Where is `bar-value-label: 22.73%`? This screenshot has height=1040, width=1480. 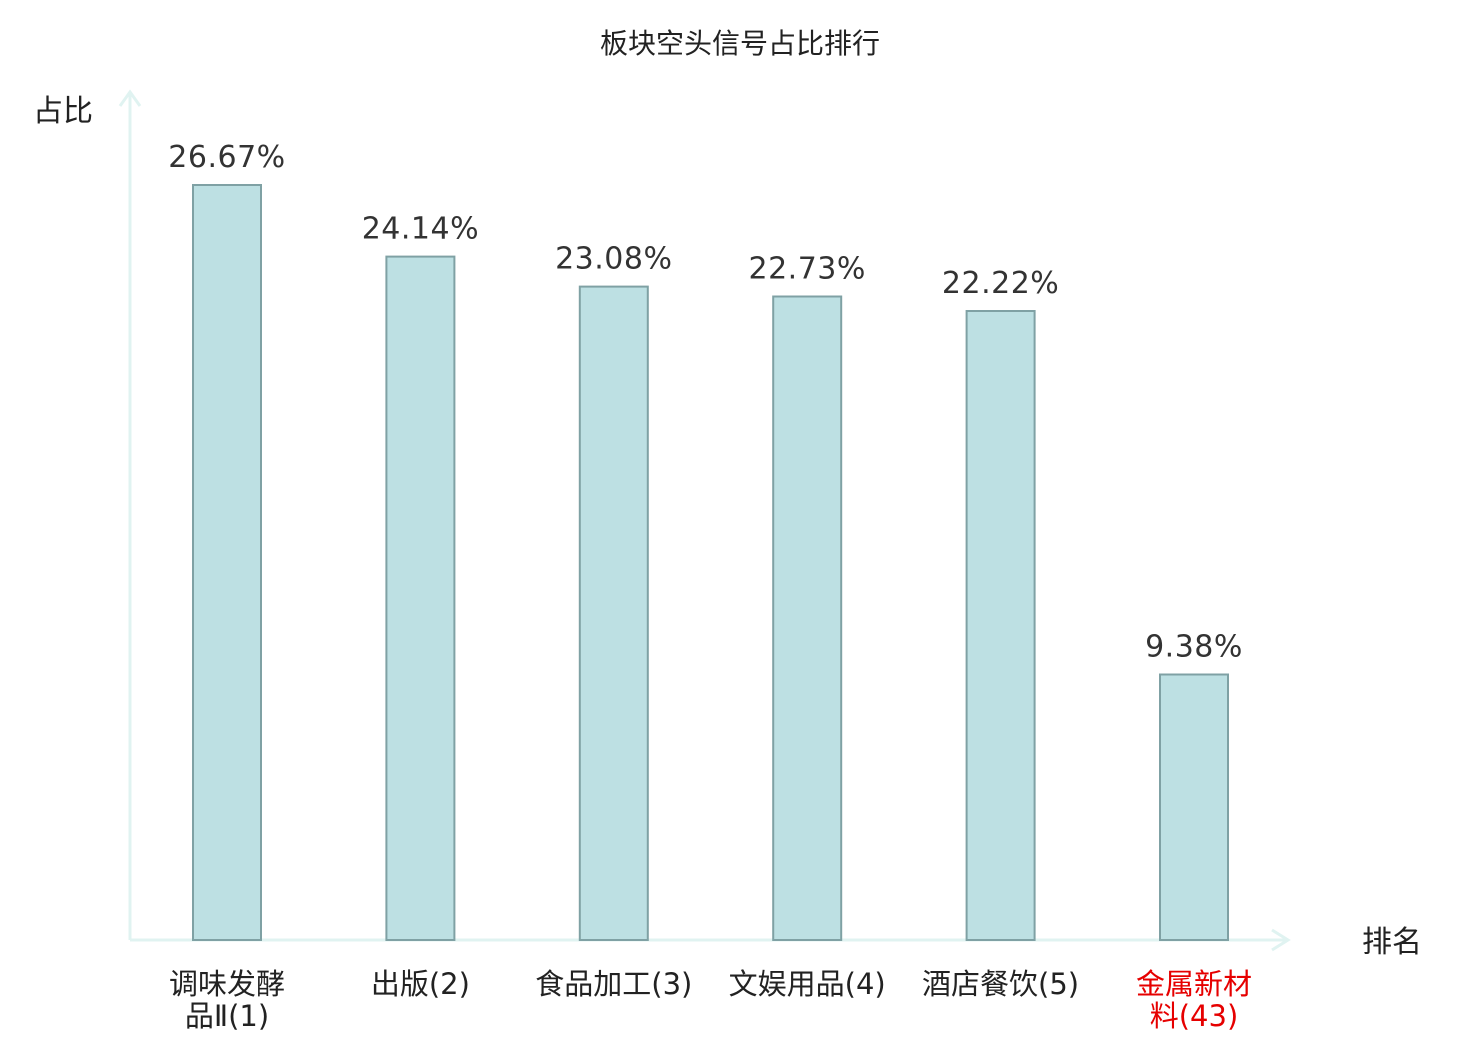
bar-value-label: 22.73% is located at coordinates (807, 269).